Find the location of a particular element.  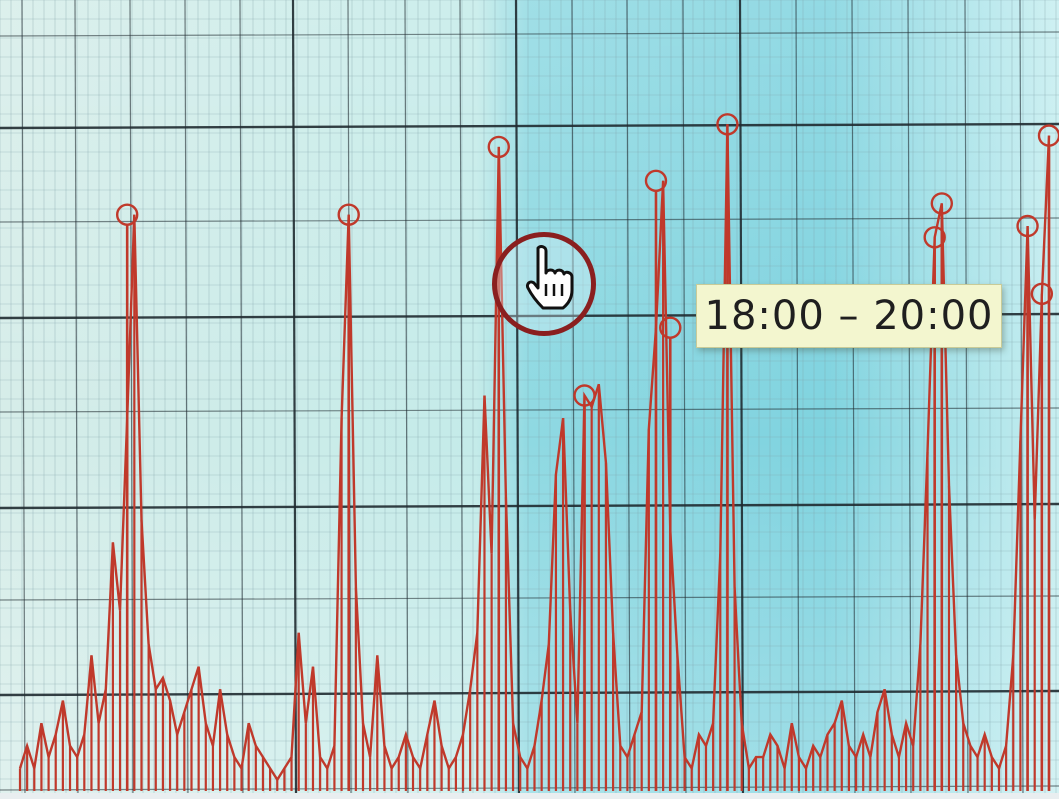

hand-pointer-icon is located at coordinates (550, 277).